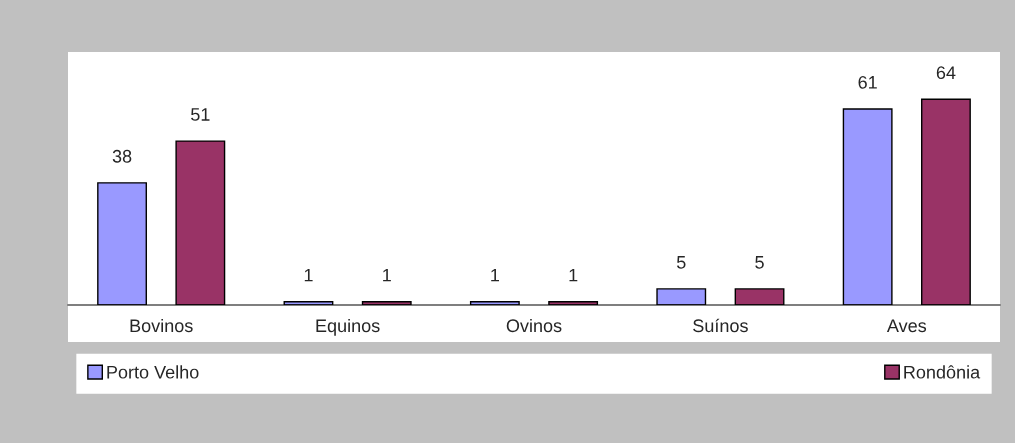 The height and width of the screenshot is (443, 1015). Describe the element at coordinates (200, 114) in the screenshot. I see `data-label: 51` at that location.